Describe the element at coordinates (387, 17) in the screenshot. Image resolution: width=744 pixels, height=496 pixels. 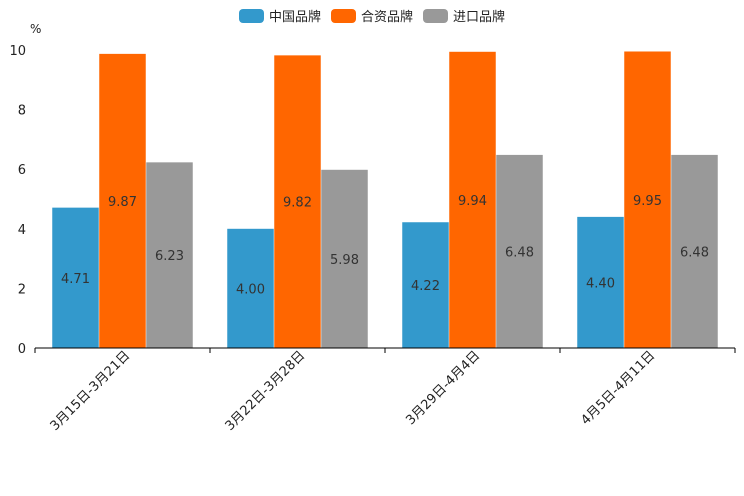
I see `legend-label: 合资品牌` at that location.